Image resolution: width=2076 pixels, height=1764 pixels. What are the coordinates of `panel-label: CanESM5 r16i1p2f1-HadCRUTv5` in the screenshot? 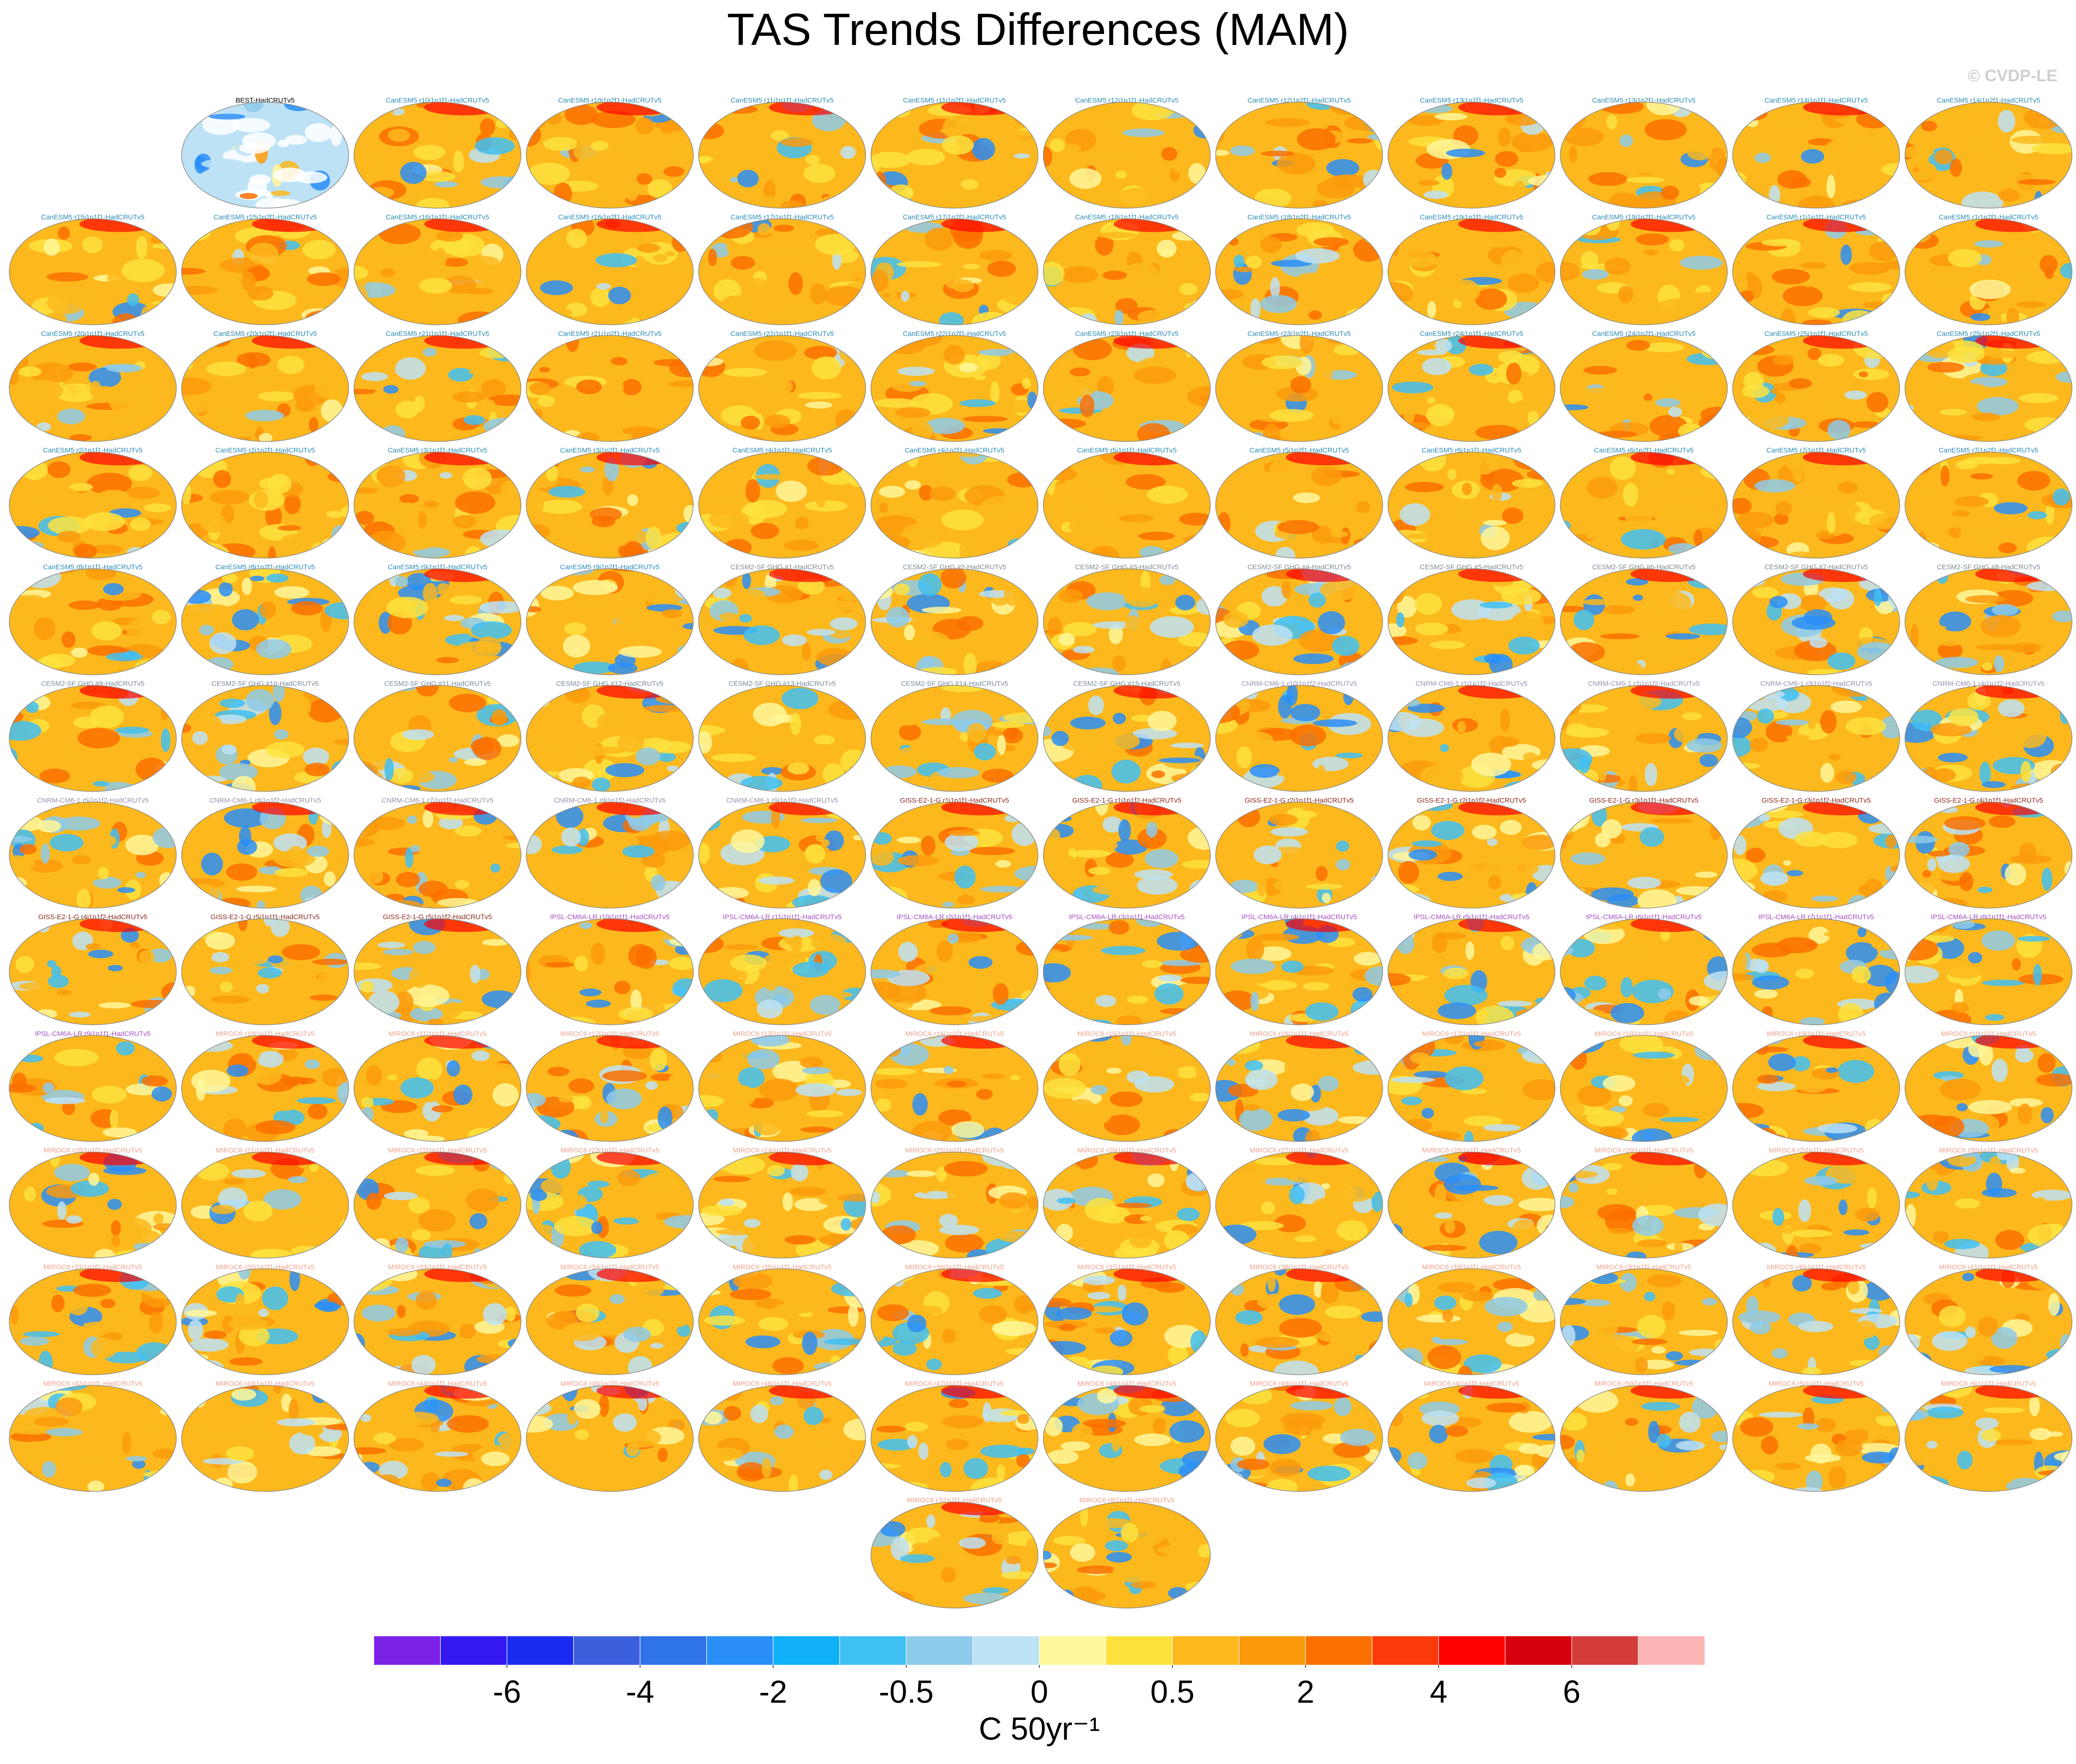 It's located at (609, 217).